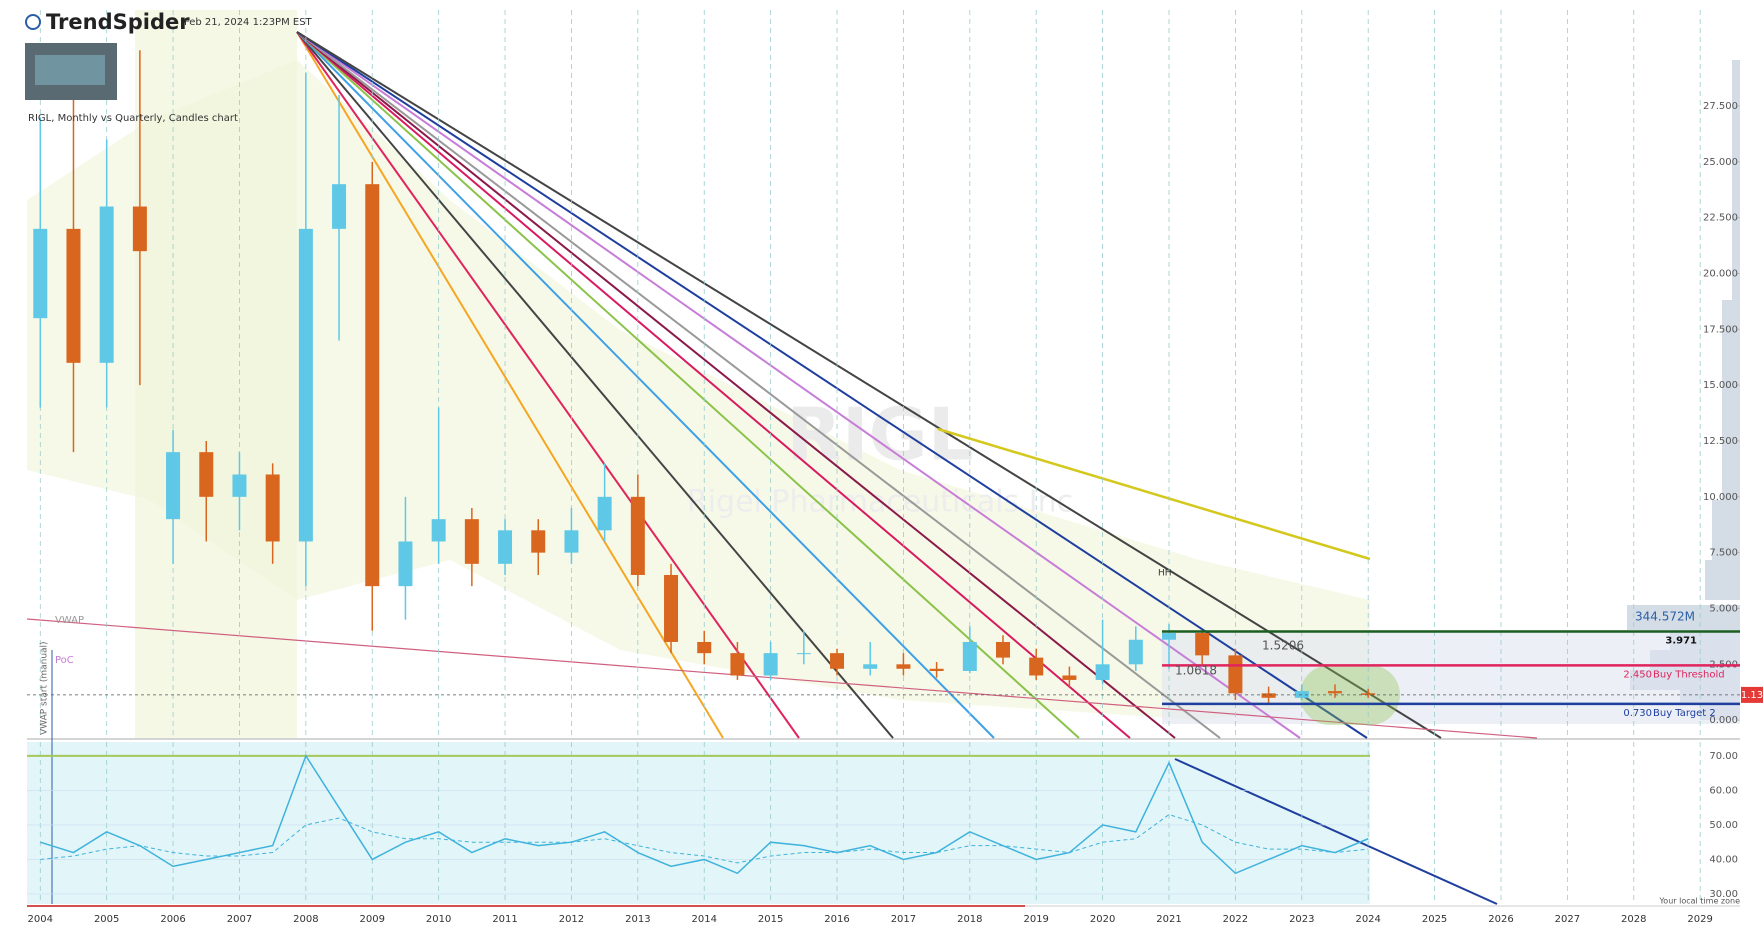 The image size is (1763, 934). I want to click on x-tick-label: 2017, so click(903, 919).